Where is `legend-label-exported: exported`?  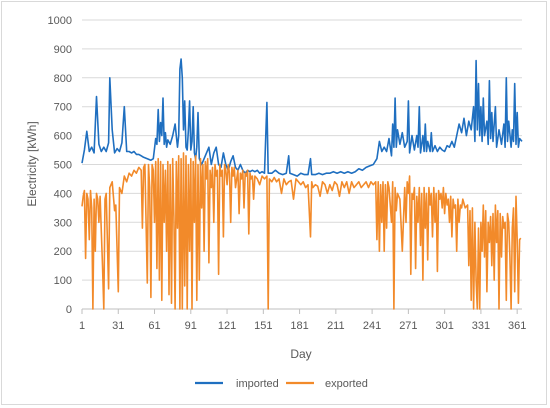
legend-label-exported: exported is located at coordinates (346, 384).